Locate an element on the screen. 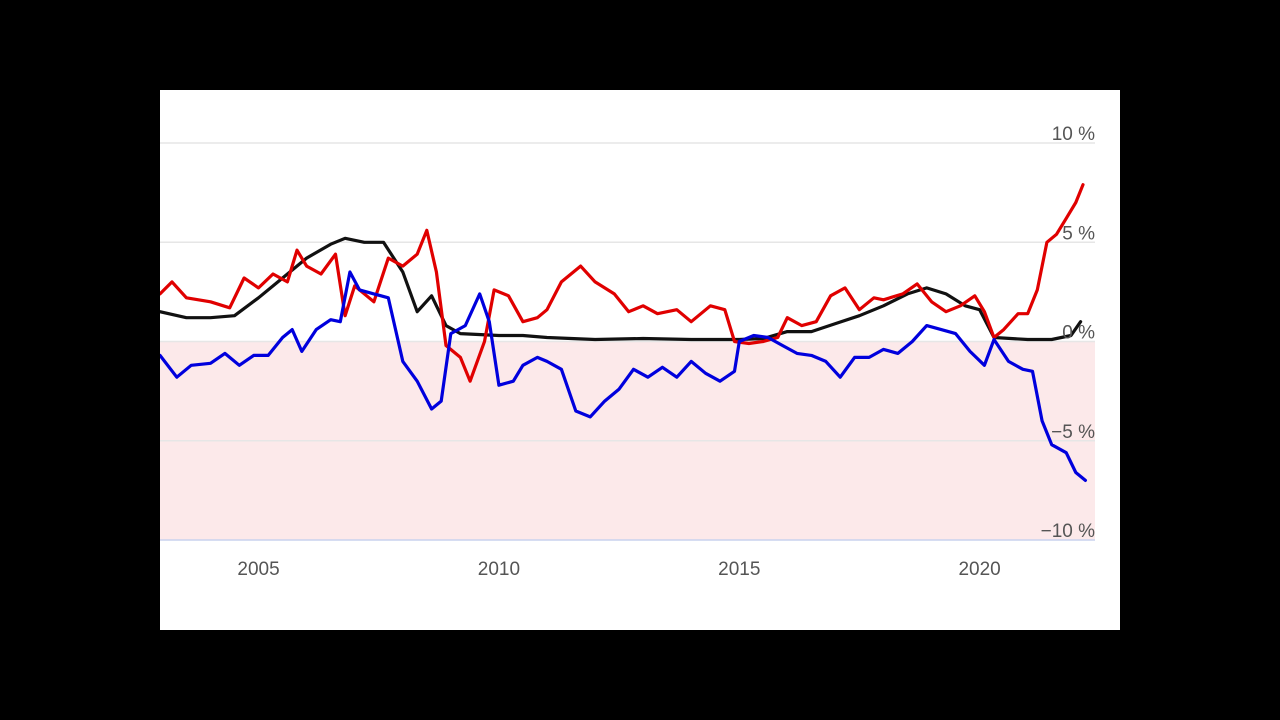 This screenshot has height=720, width=1280. y-tick-label: −5 % is located at coordinates (1073, 432).